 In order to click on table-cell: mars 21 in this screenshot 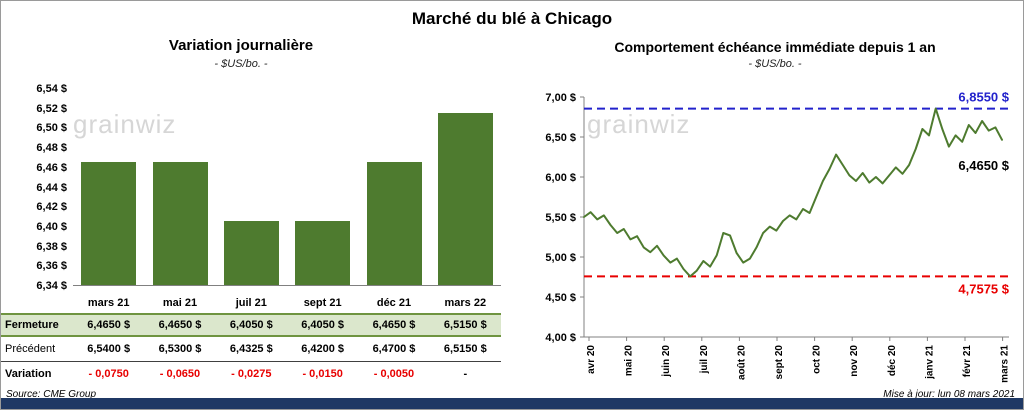, I will do `click(108, 303)`.